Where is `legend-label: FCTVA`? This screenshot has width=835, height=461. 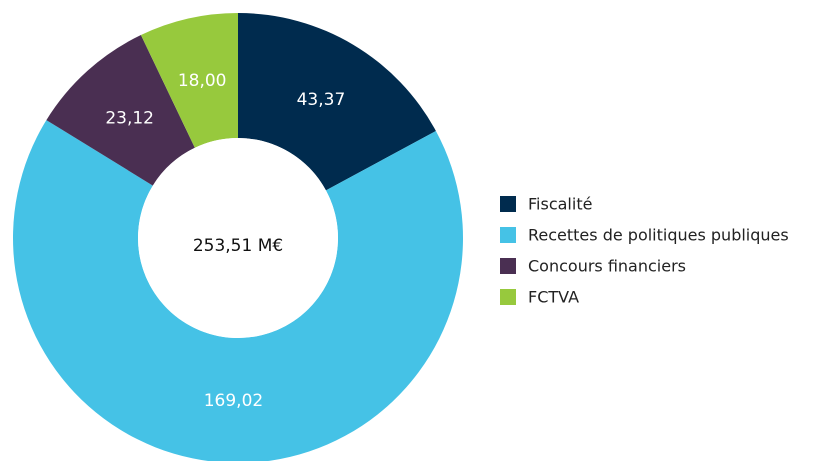
legend-label: FCTVA is located at coordinates (553, 297).